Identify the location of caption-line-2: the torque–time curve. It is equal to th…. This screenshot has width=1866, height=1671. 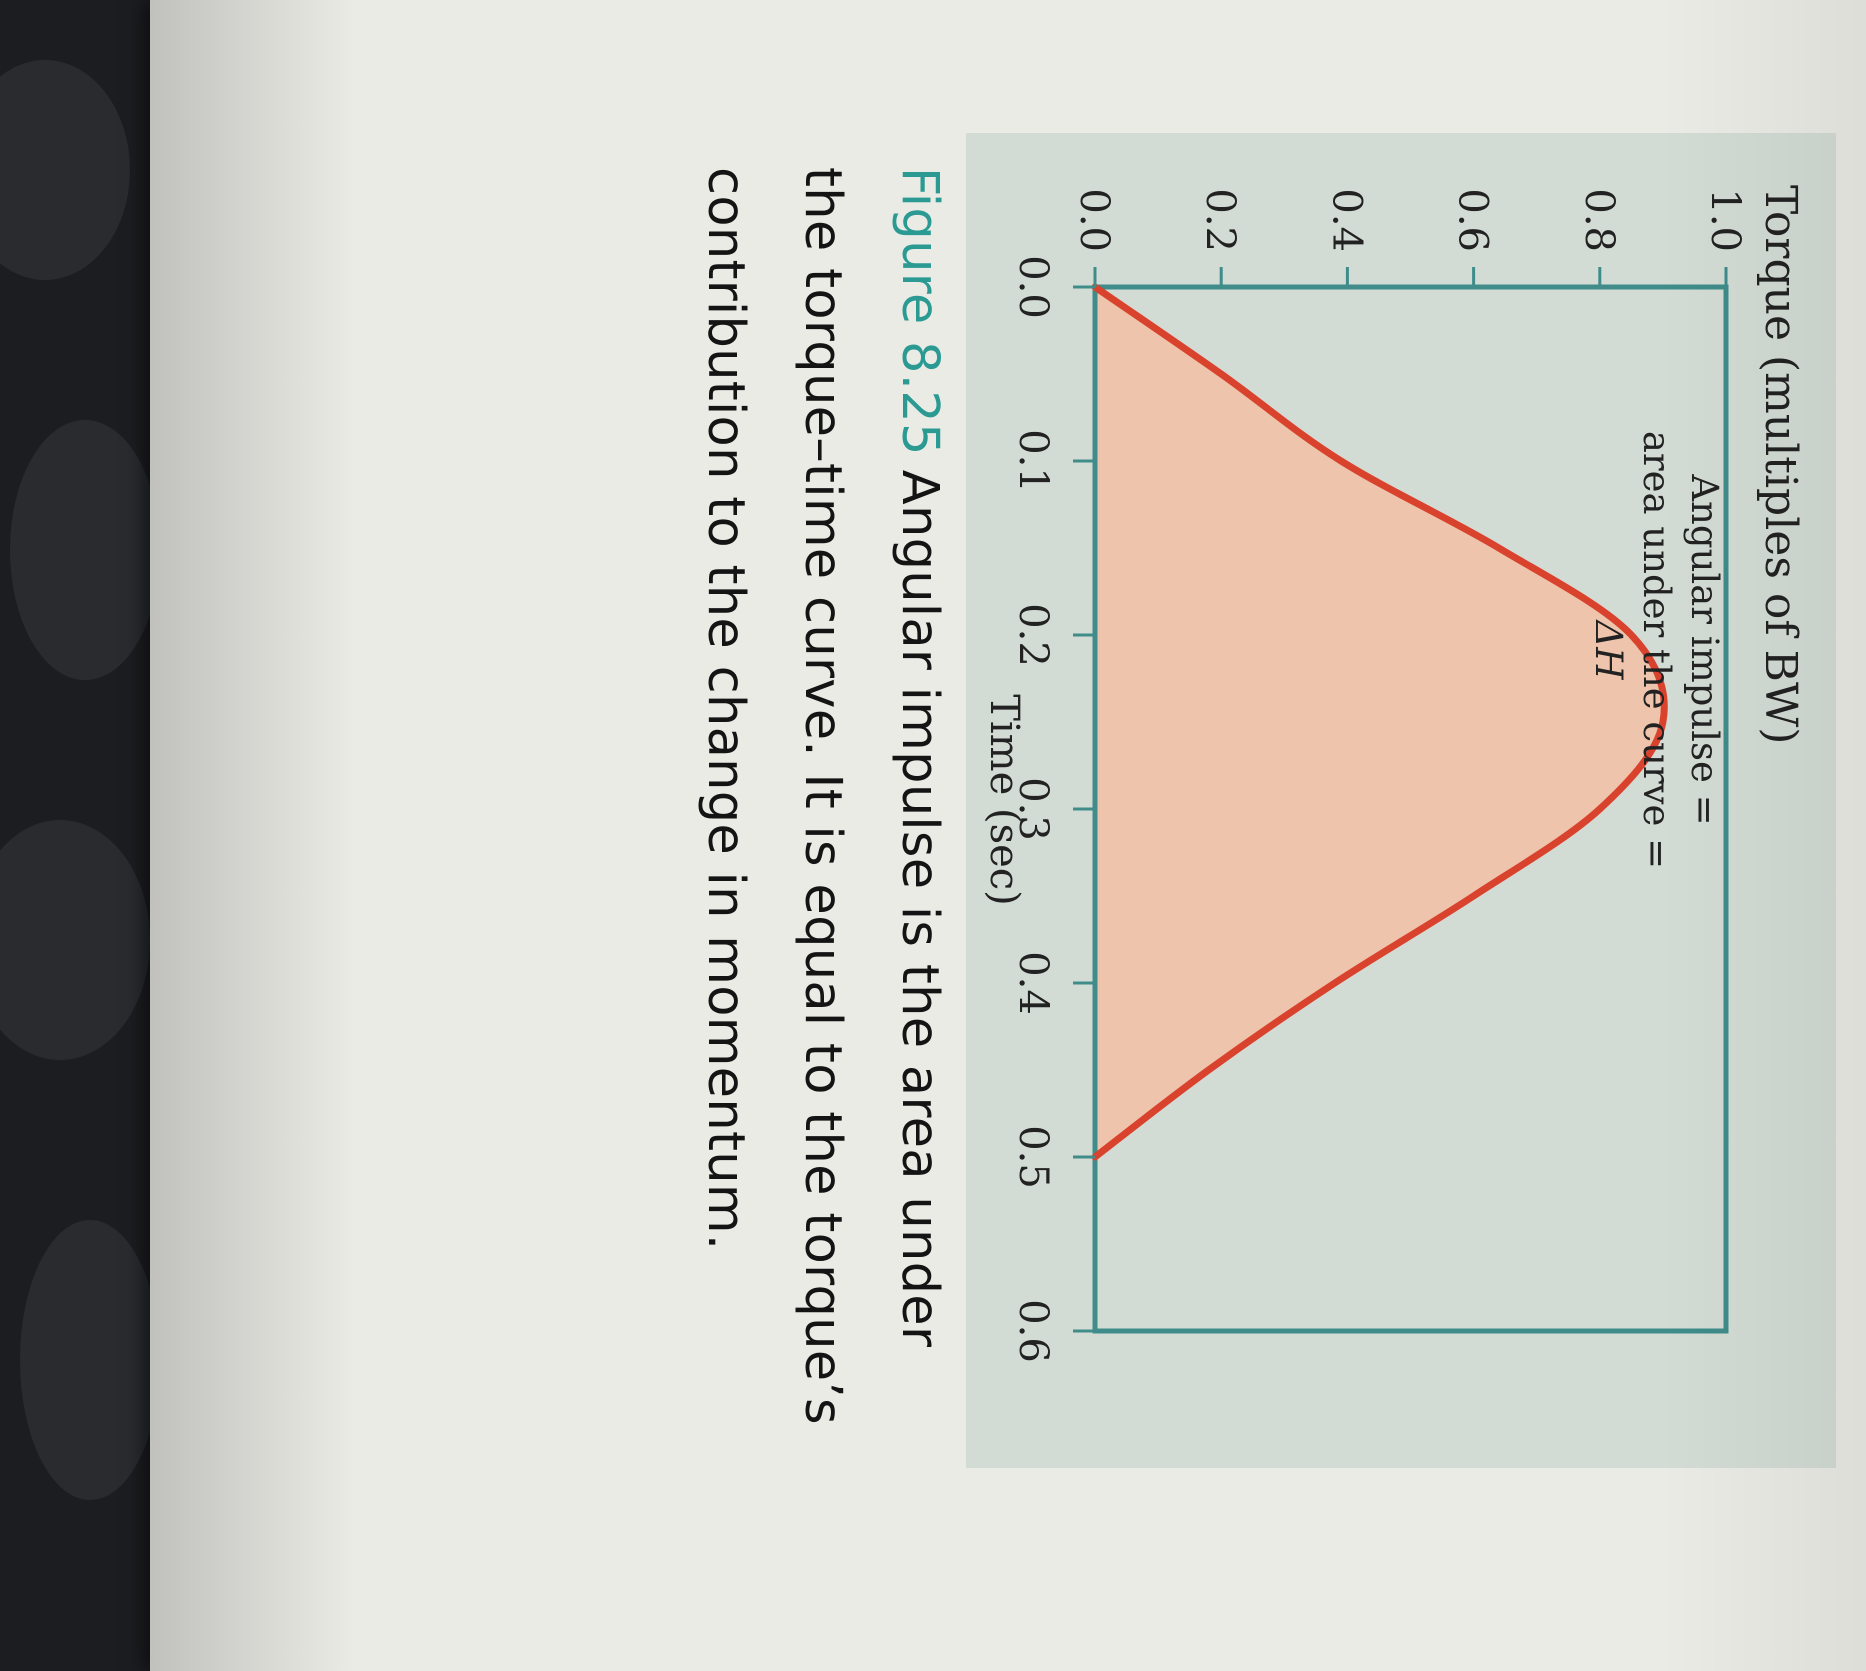
(822, 796).